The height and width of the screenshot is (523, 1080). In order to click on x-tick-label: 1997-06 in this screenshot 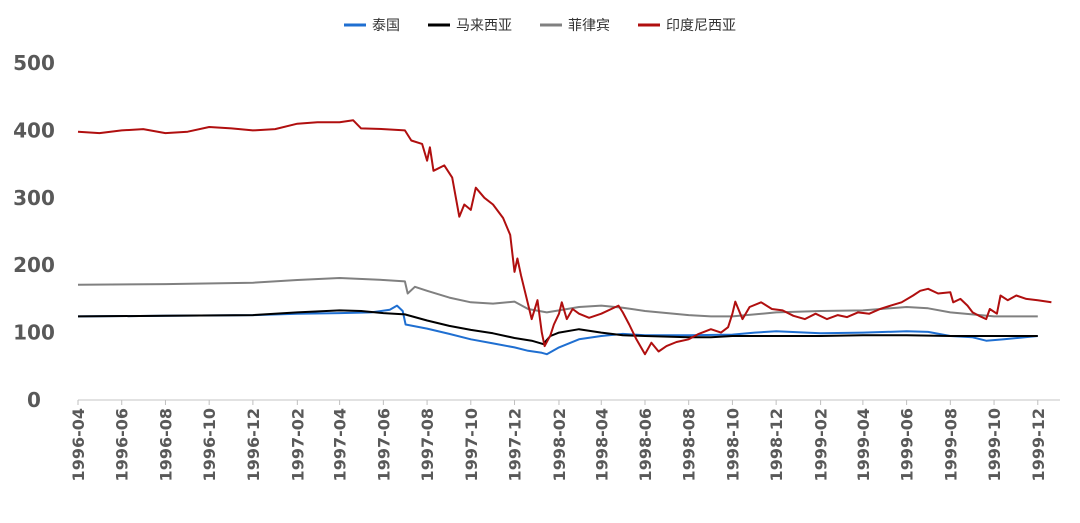, I will do `click(383, 444)`.